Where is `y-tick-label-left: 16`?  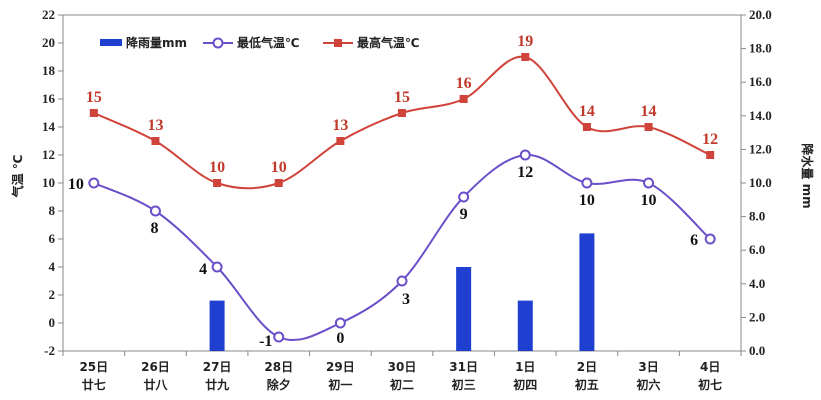
y-tick-label-left: 16 is located at coordinates (49, 98).